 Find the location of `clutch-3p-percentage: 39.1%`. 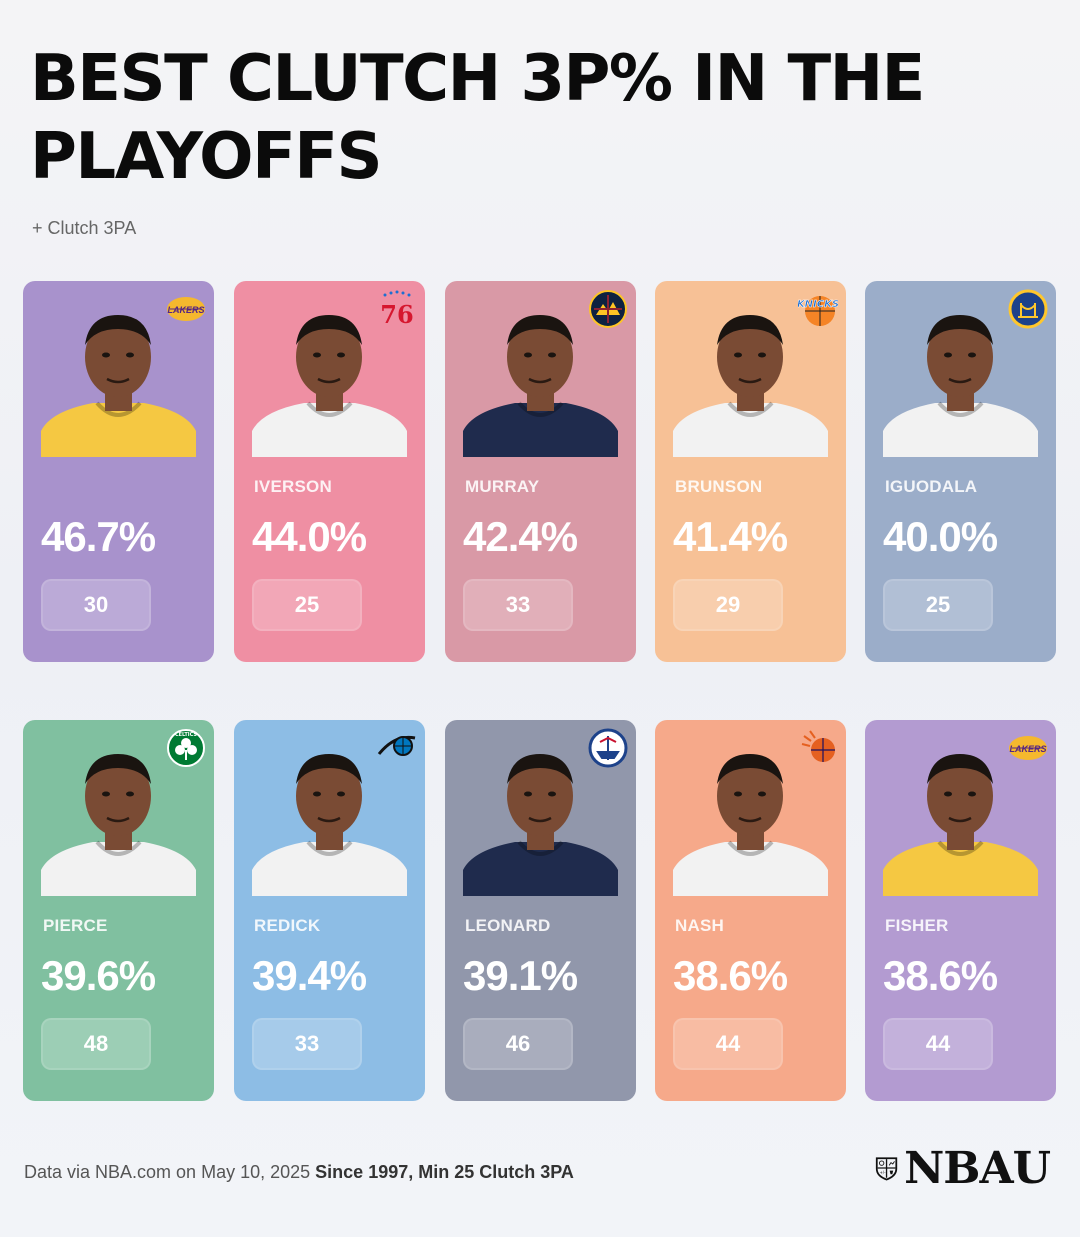

clutch-3p-percentage: 39.1% is located at coordinates (520, 975).